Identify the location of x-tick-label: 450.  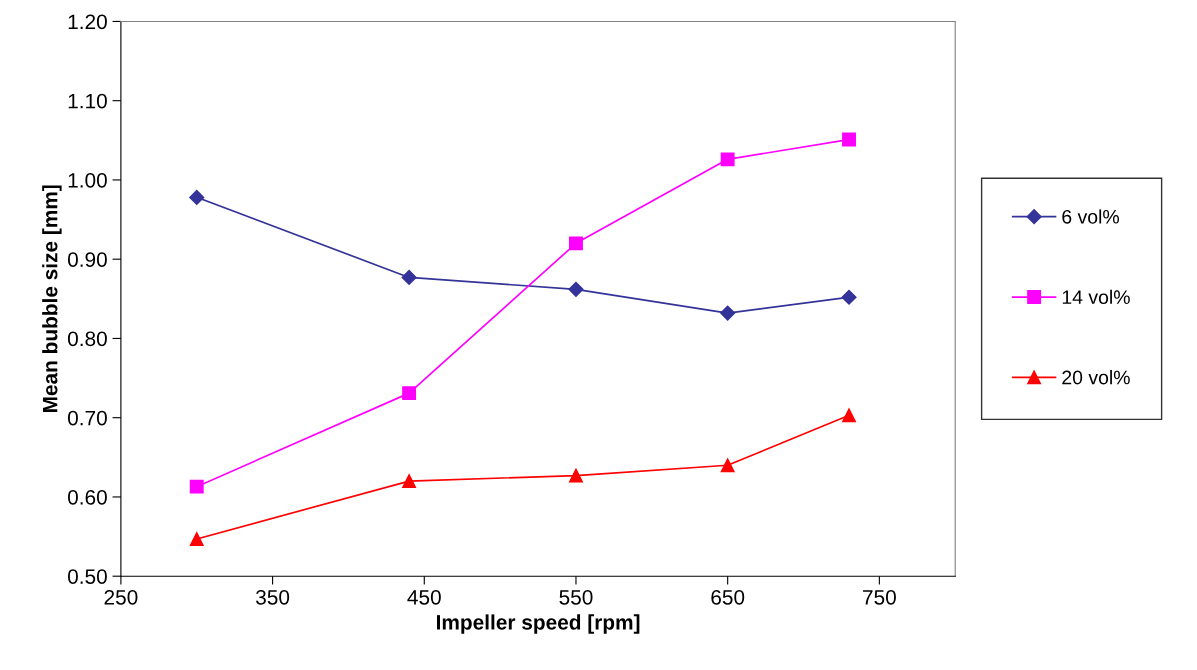
(424, 597).